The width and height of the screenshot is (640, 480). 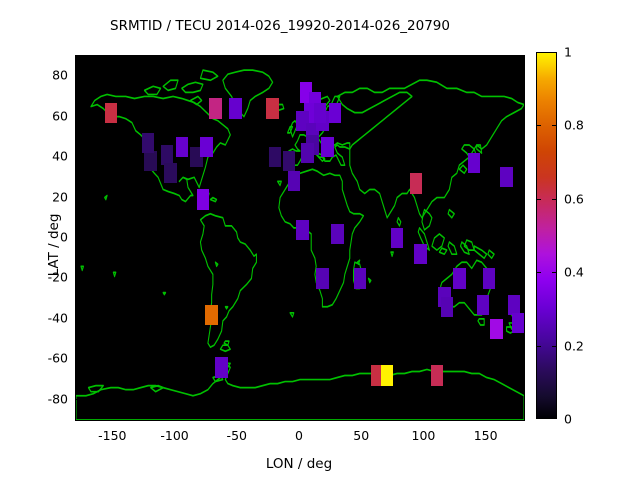 What do you see at coordinates (57, 358) in the screenshot?
I see `y-tick-label: -60` at bounding box center [57, 358].